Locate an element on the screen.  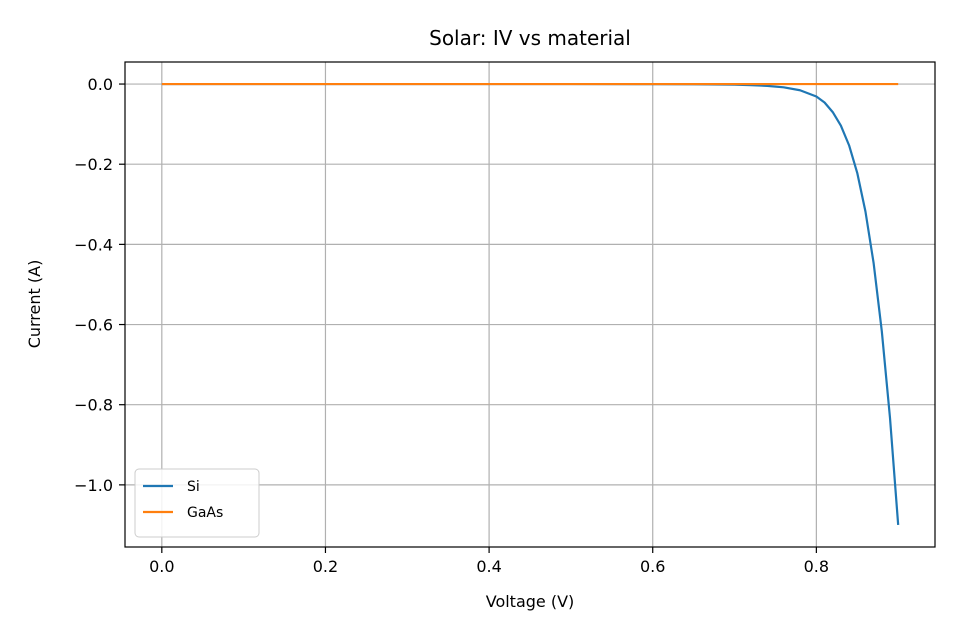
x-tick-label: 0.4 is located at coordinates (488, 566).